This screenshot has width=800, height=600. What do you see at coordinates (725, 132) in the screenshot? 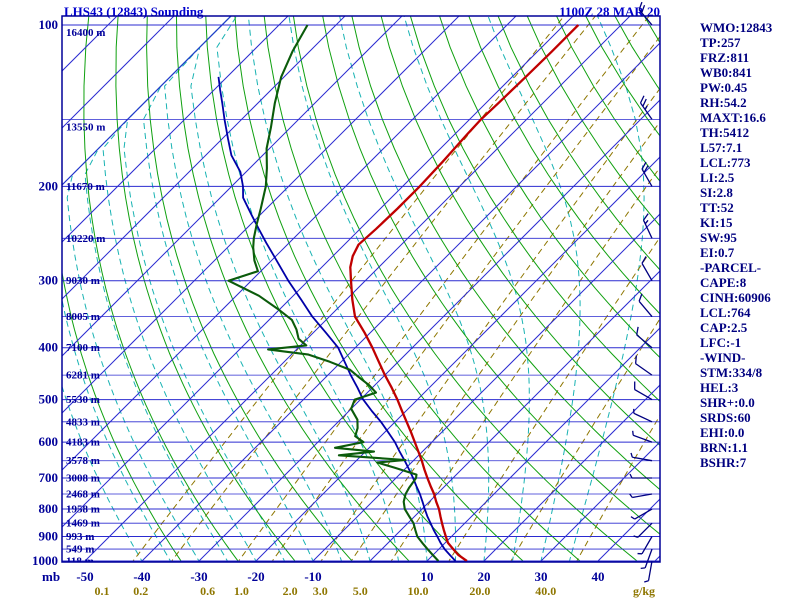
I see `stats-line: TH:5412` at bounding box center [725, 132].